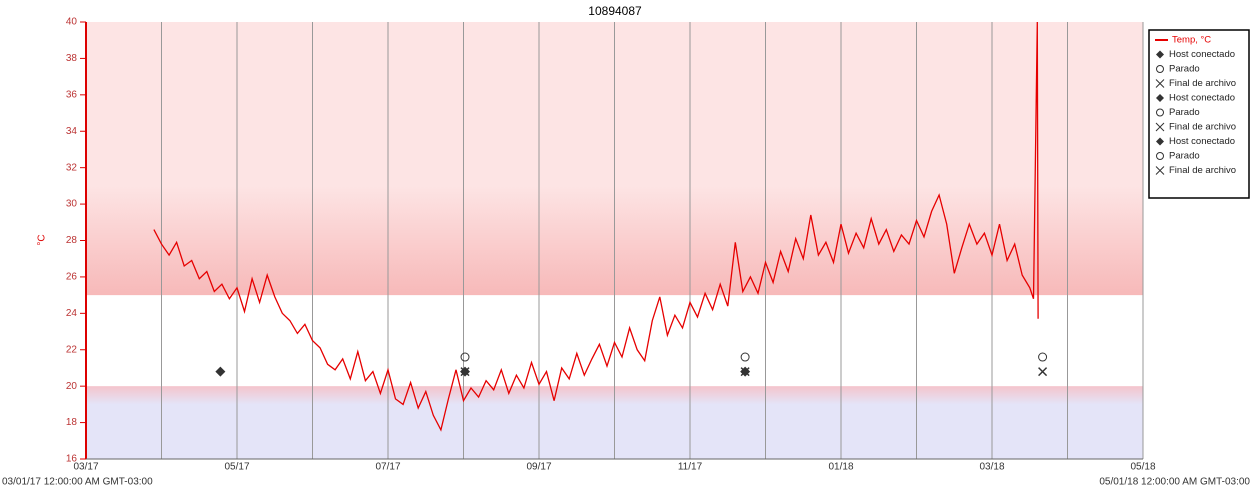 This screenshot has width=1252, height=494. I want to click on x-tick-label: 09/17, so click(538, 467).